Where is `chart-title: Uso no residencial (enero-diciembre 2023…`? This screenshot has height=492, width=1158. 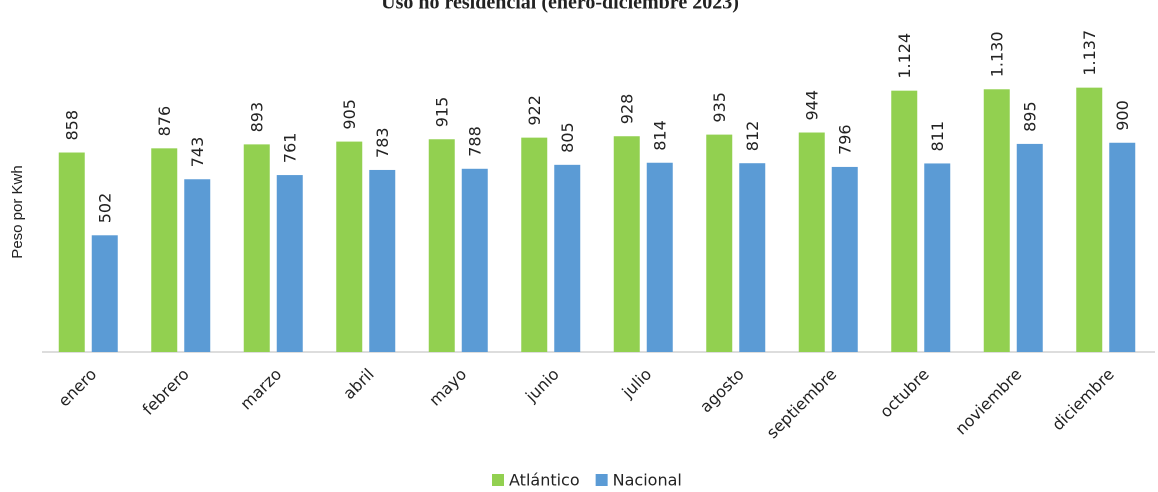 chart-title: Uso no residencial (enero-diciembre 2023… is located at coordinates (560, 7).